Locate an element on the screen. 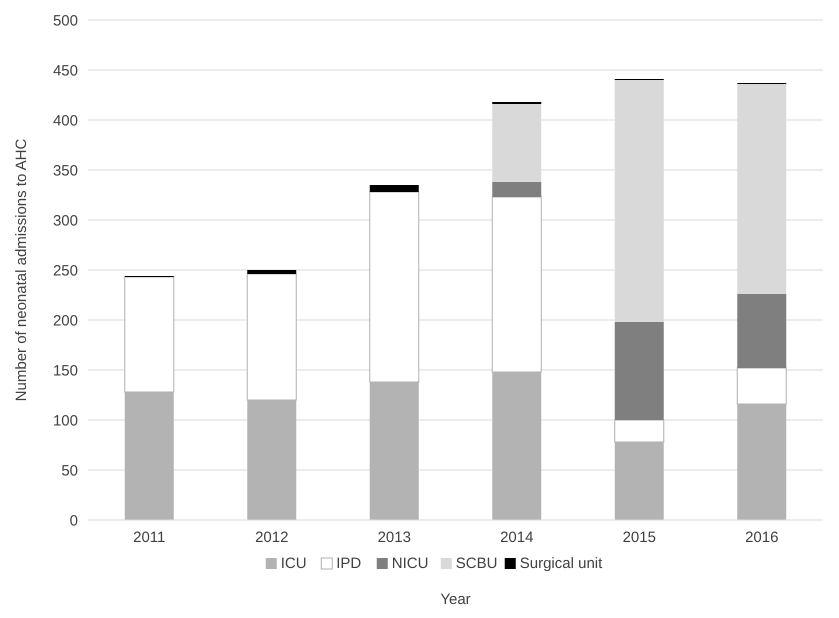 This screenshot has height=618, width=839. y-tick-label: 400 is located at coordinates (65, 121).